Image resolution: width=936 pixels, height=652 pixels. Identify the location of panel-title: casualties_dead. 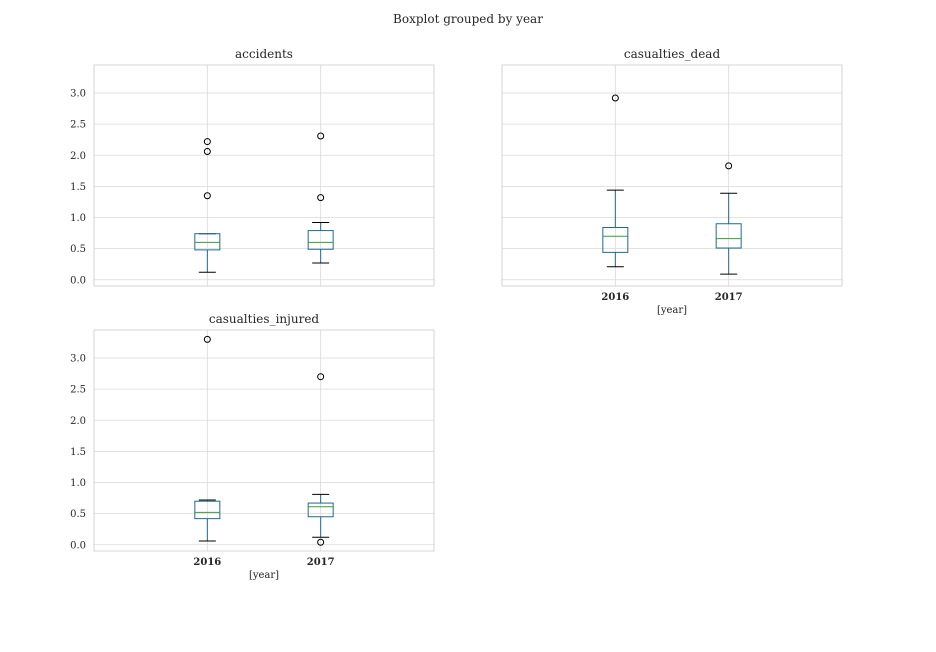
(672, 54).